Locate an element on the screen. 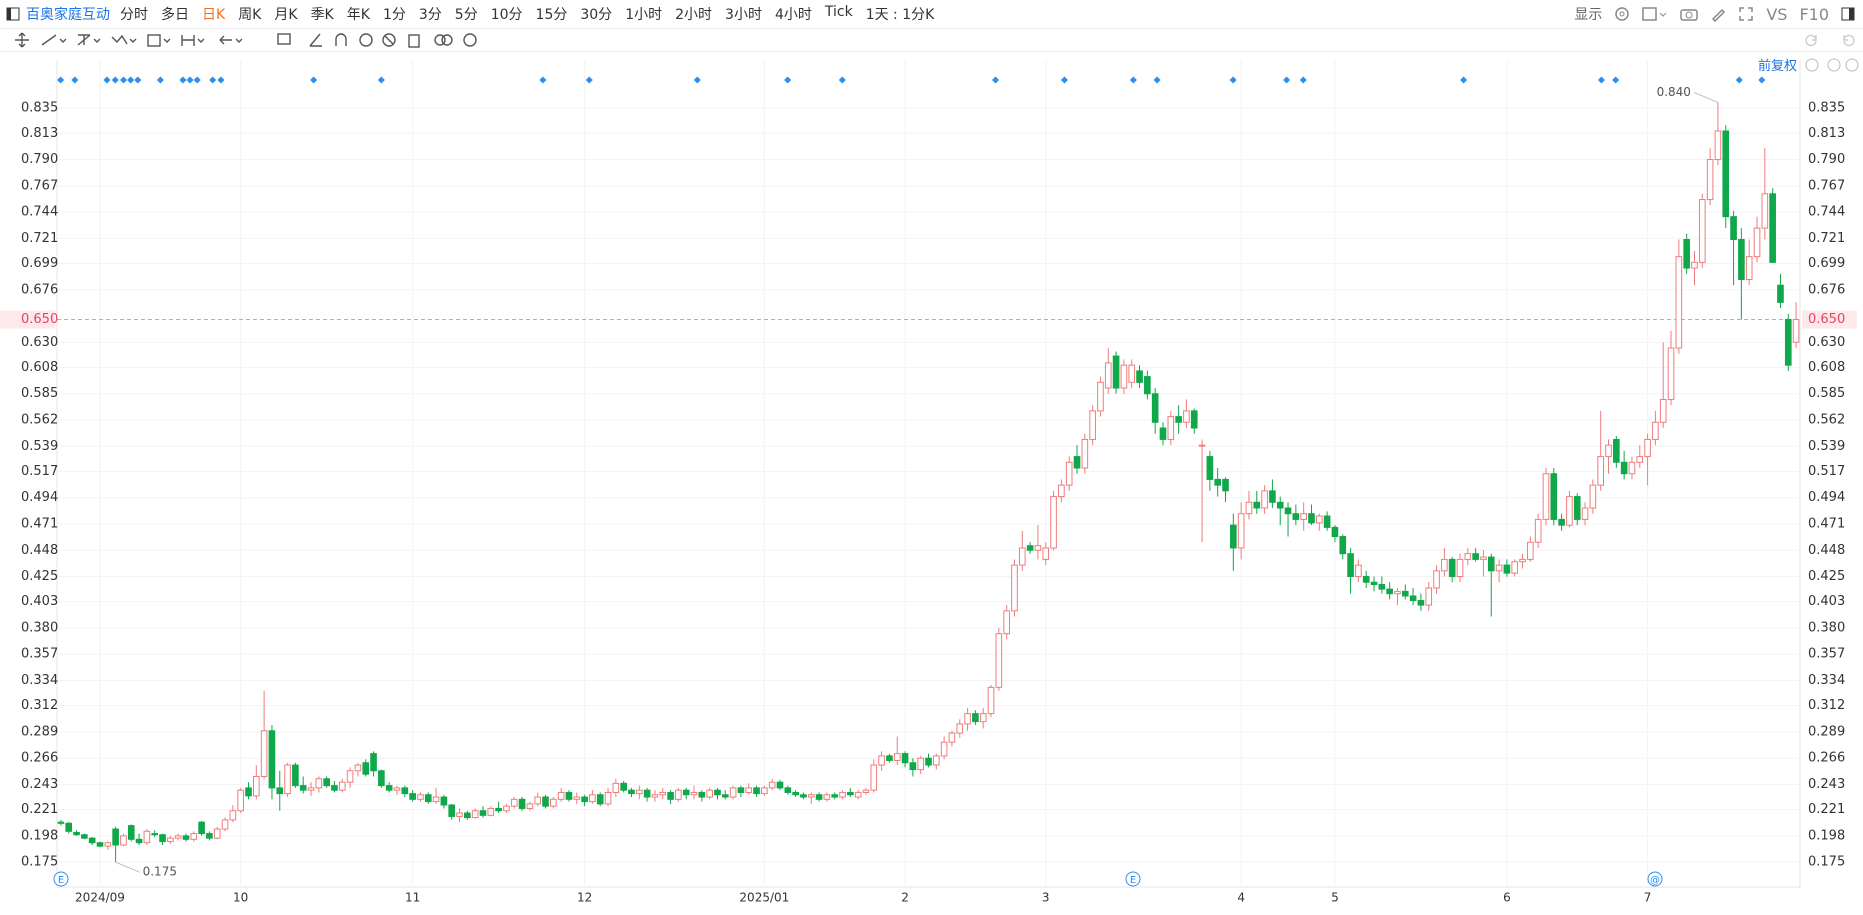 The image size is (1863, 915). magnet-tool is located at coordinates (341, 39).